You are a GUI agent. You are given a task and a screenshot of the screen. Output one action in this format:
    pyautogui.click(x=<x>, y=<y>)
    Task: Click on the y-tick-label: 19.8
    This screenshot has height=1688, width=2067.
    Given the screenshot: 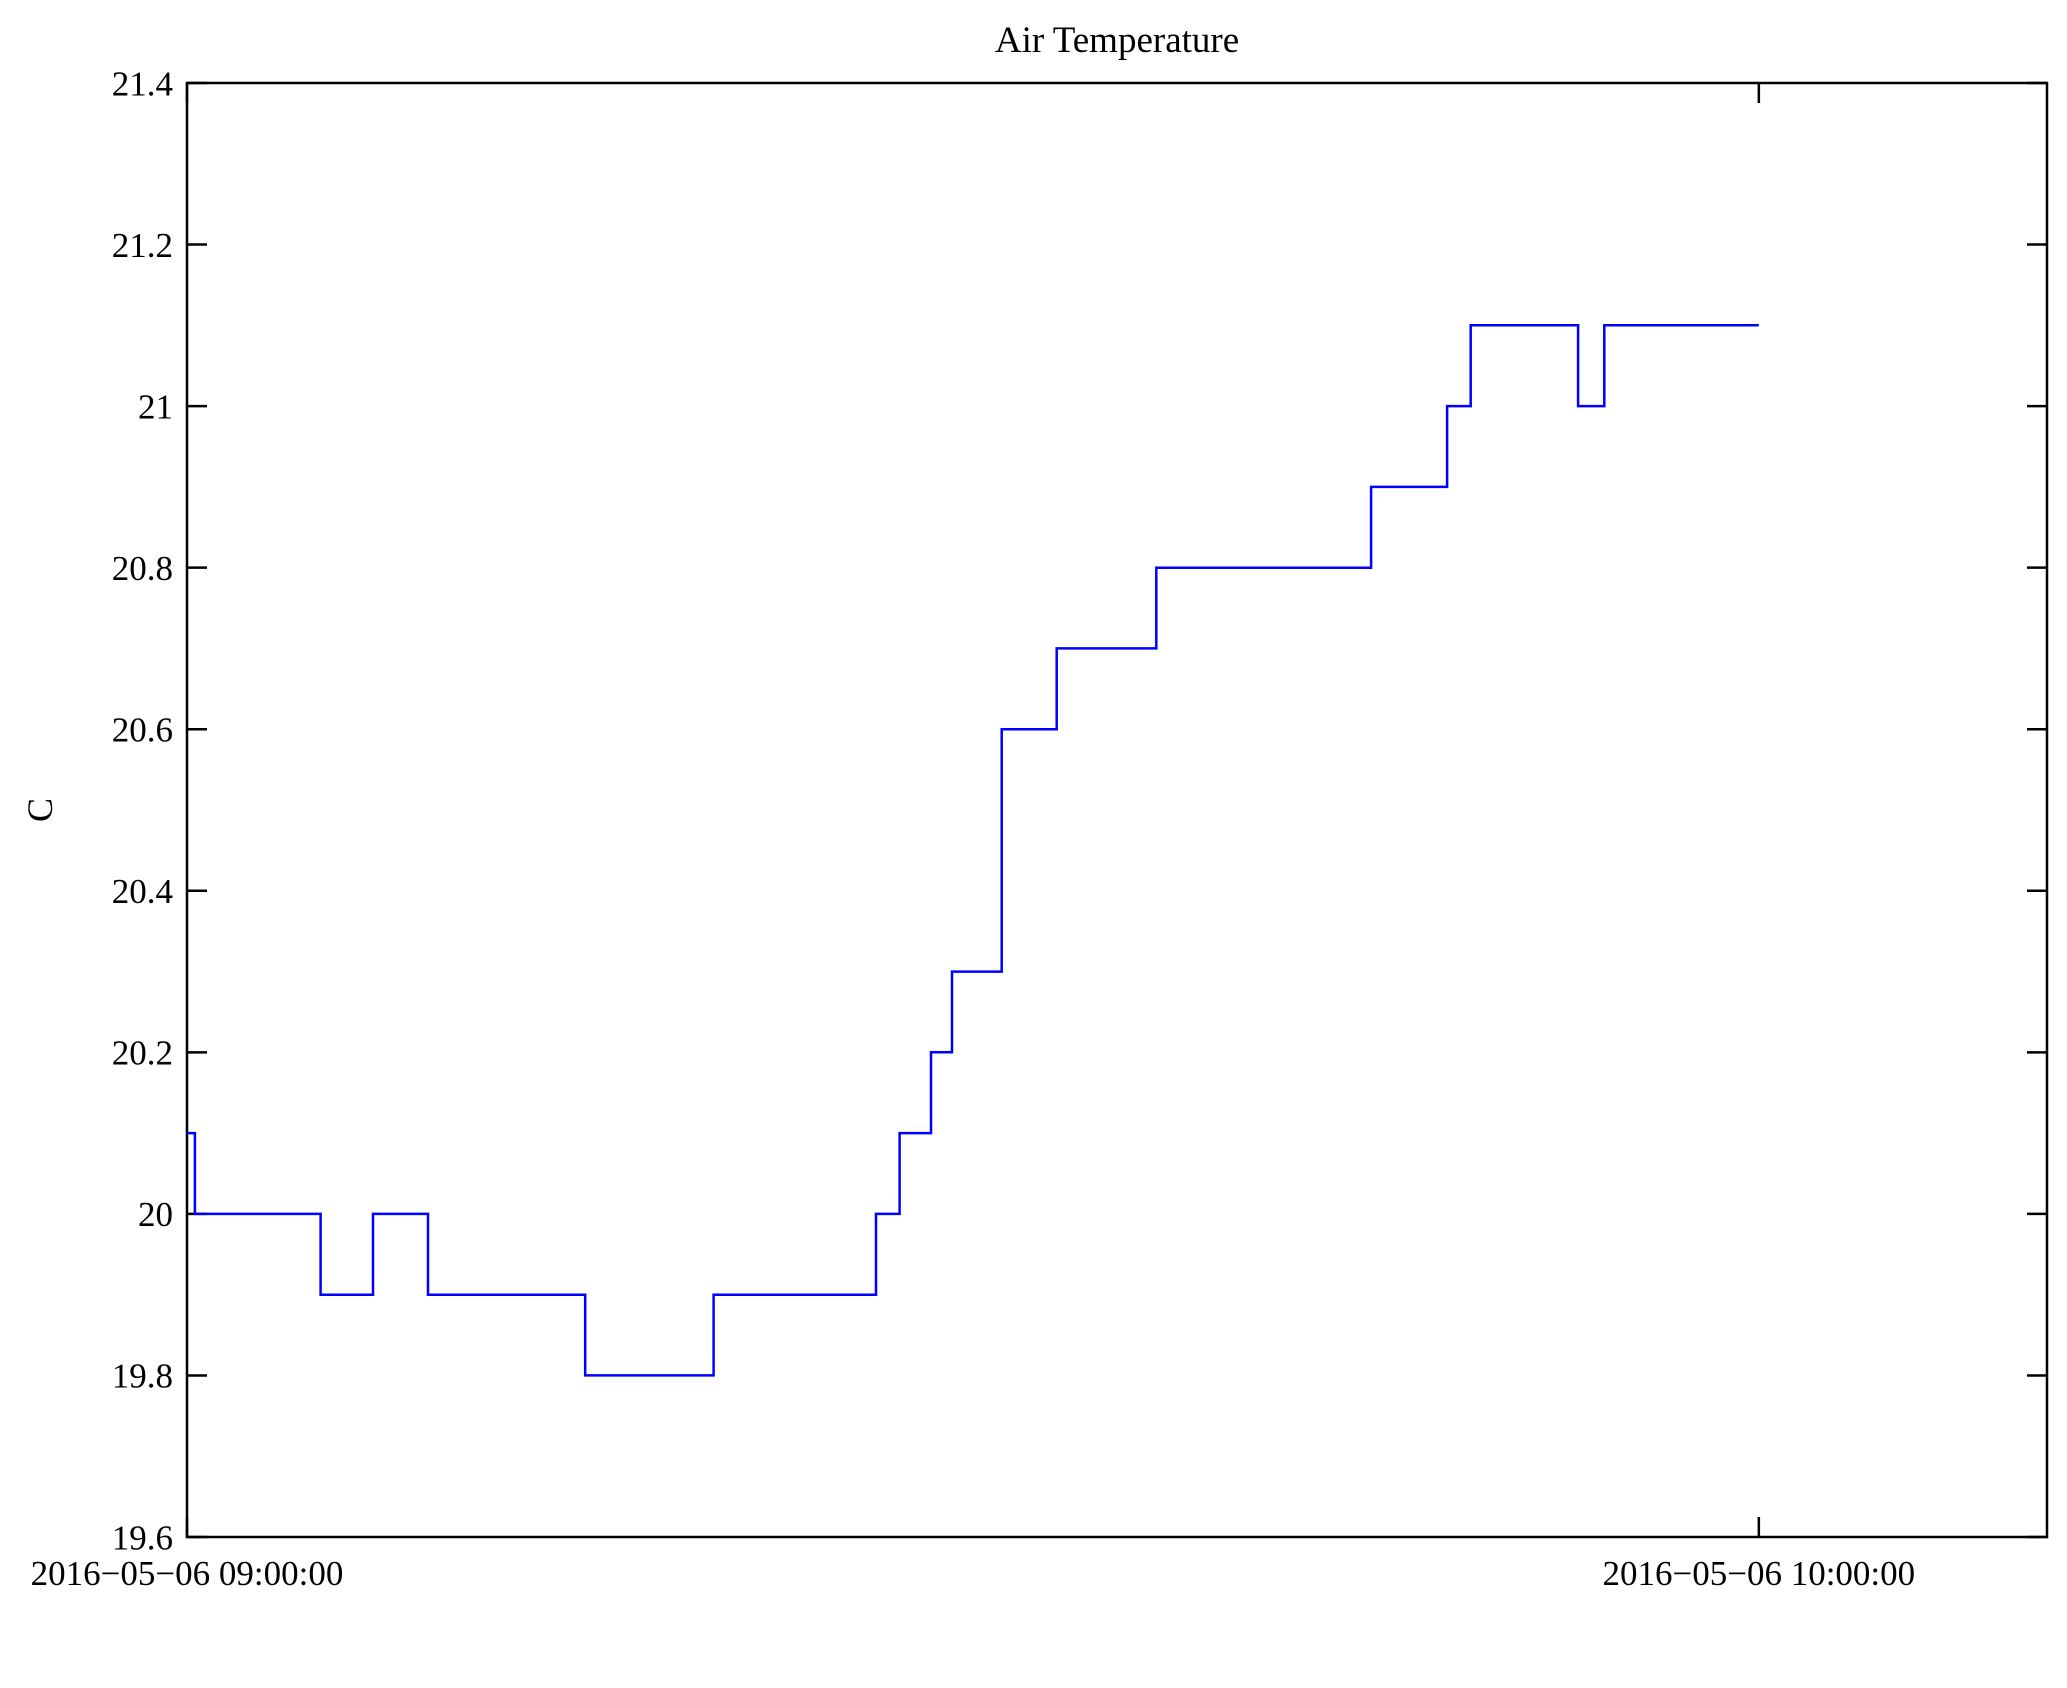 What is the action you would take?
    pyautogui.click(x=142, y=1376)
    